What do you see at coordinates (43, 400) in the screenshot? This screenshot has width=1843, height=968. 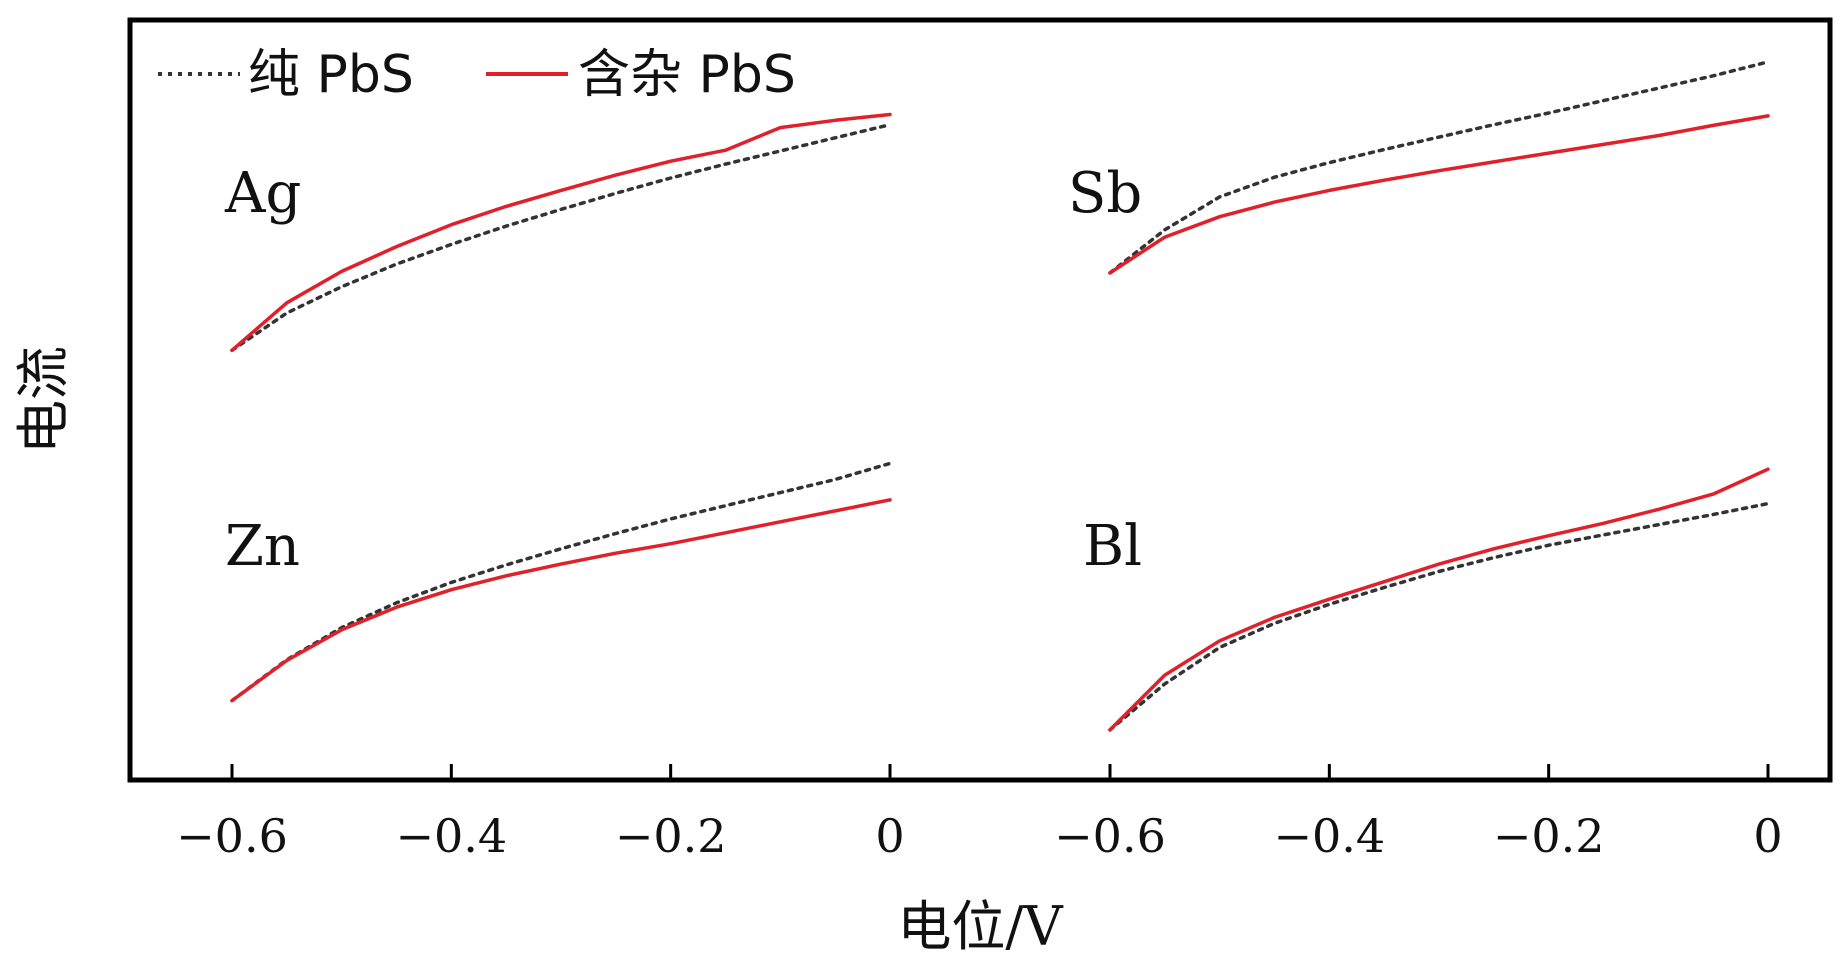 I see `y-axis-title: 电流` at bounding box center [43, 400].